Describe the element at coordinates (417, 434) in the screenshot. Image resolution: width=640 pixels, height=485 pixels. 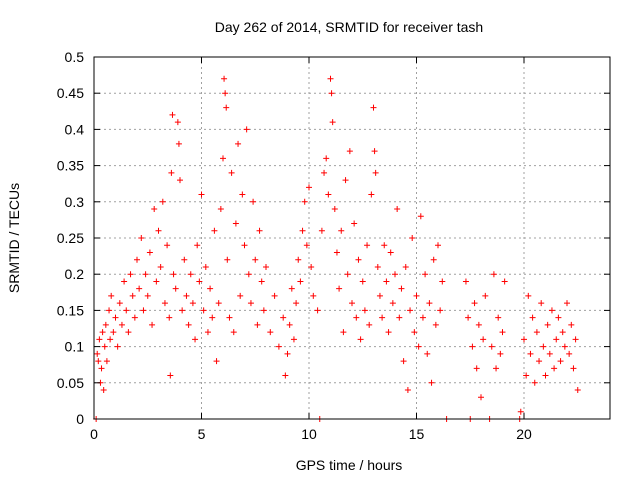
I see `x-tick-label: 15` at that location.